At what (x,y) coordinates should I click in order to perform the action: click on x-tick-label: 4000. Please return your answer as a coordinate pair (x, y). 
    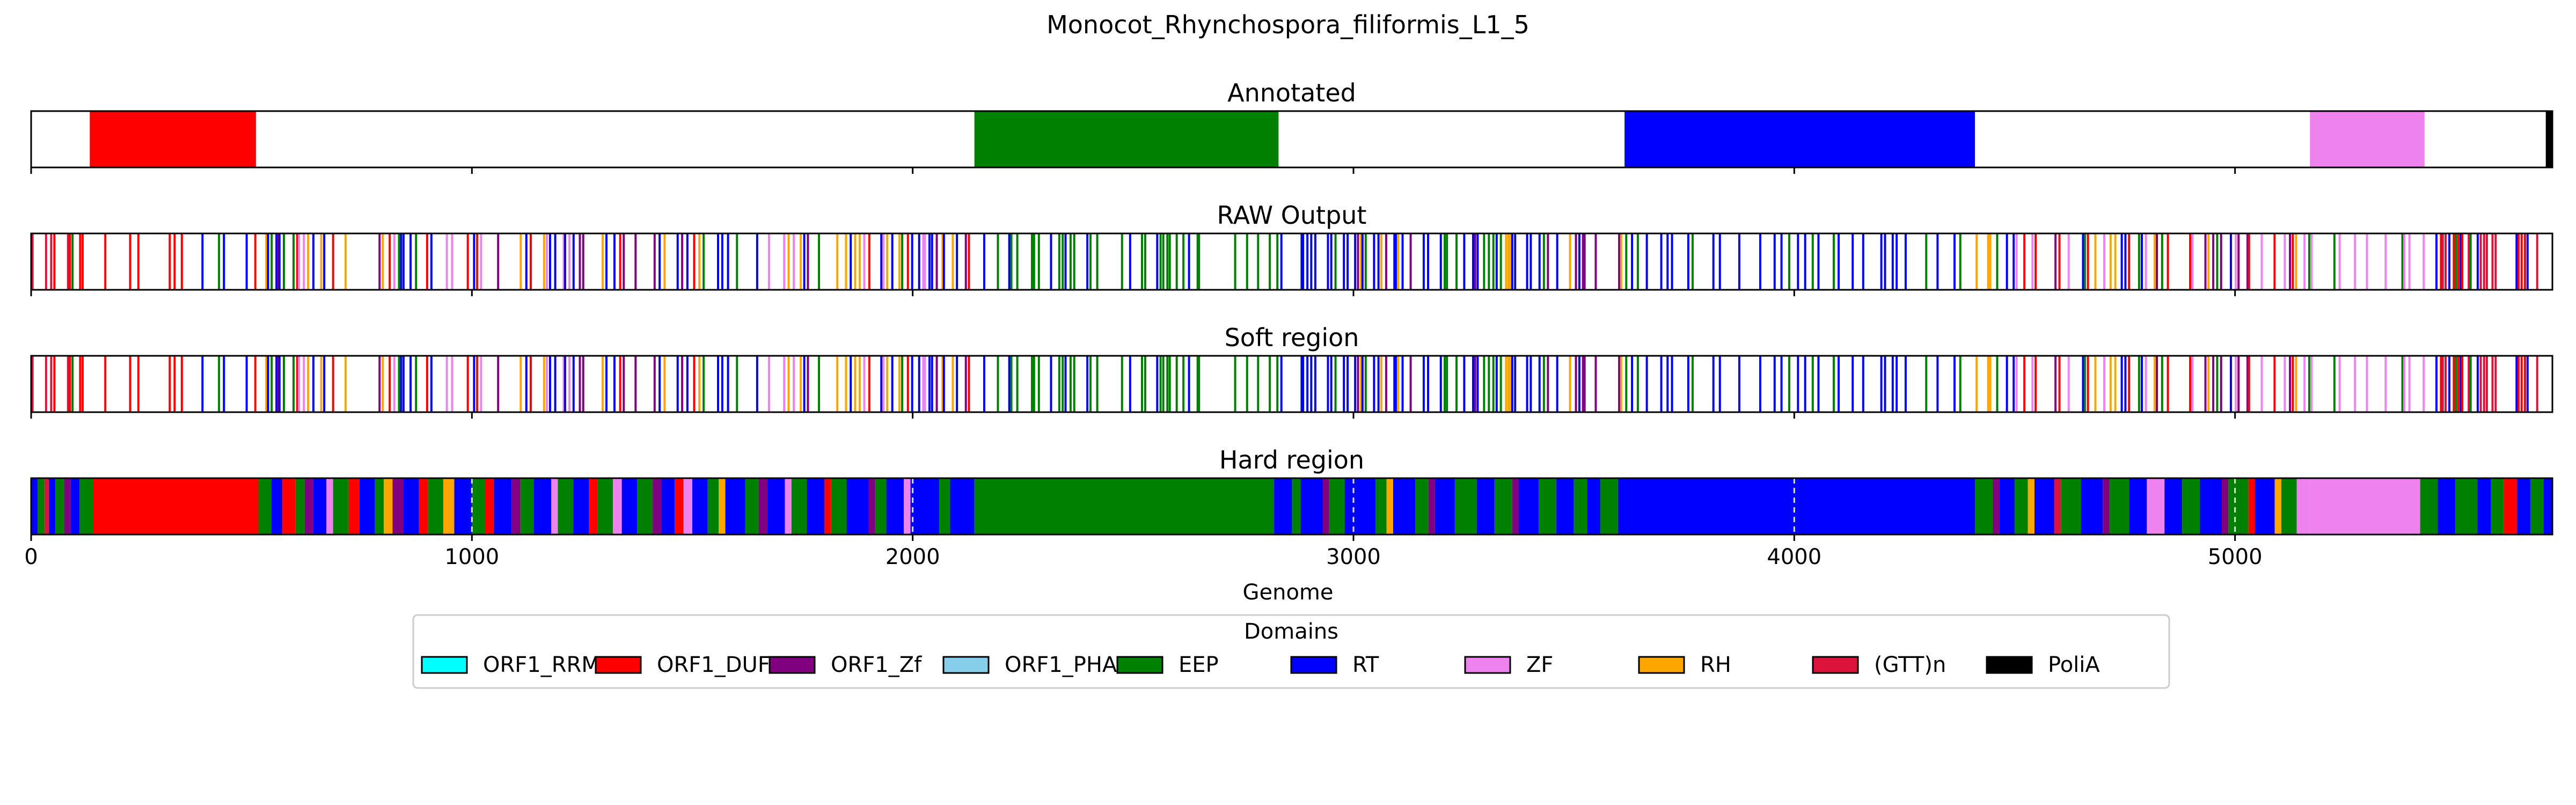
    Looking at the image, I should click on (1794, 557).